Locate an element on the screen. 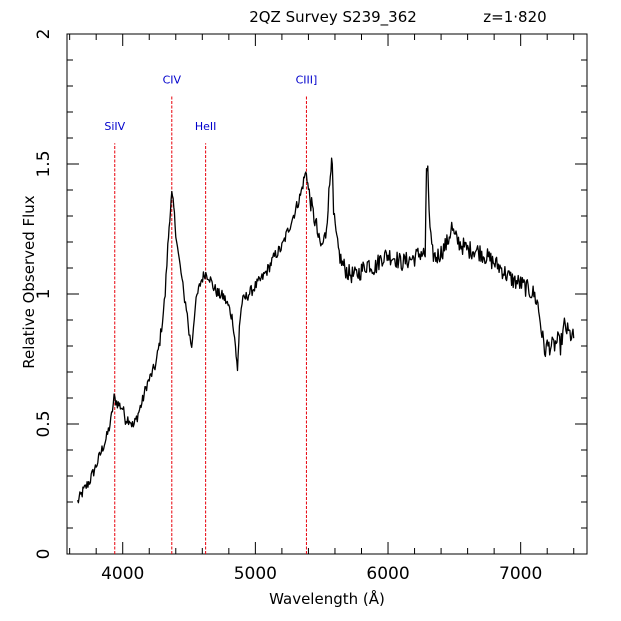 Image resolution: width=621 pixels, height=621 pixels. x-tick-label: 5000 is located at coordinates (255, 574).